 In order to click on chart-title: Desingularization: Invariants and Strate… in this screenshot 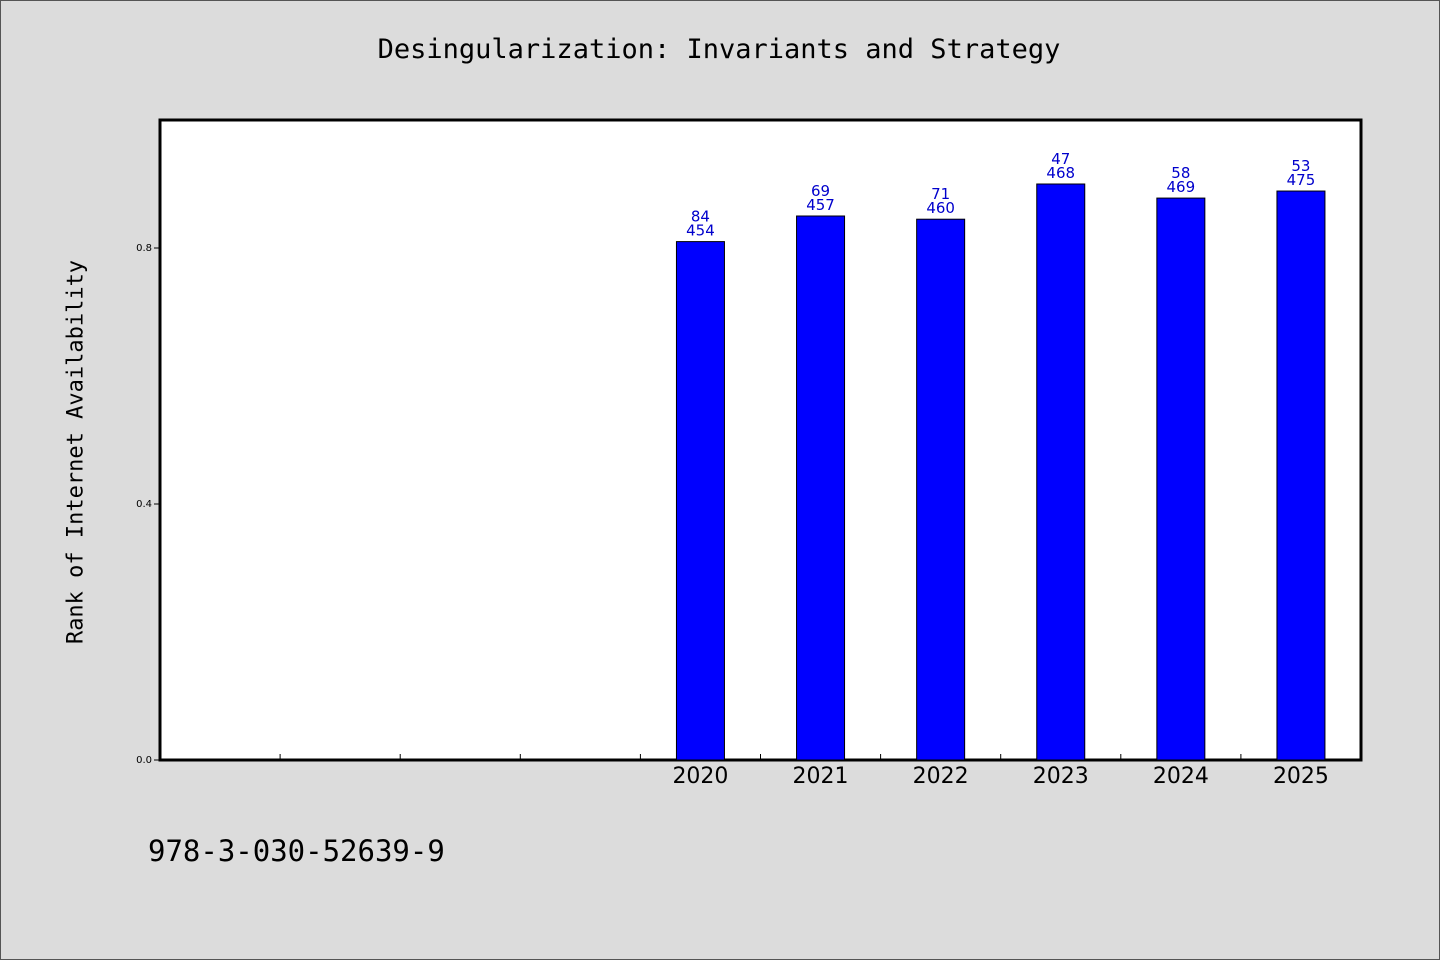, I will do `click(719, 49)`.